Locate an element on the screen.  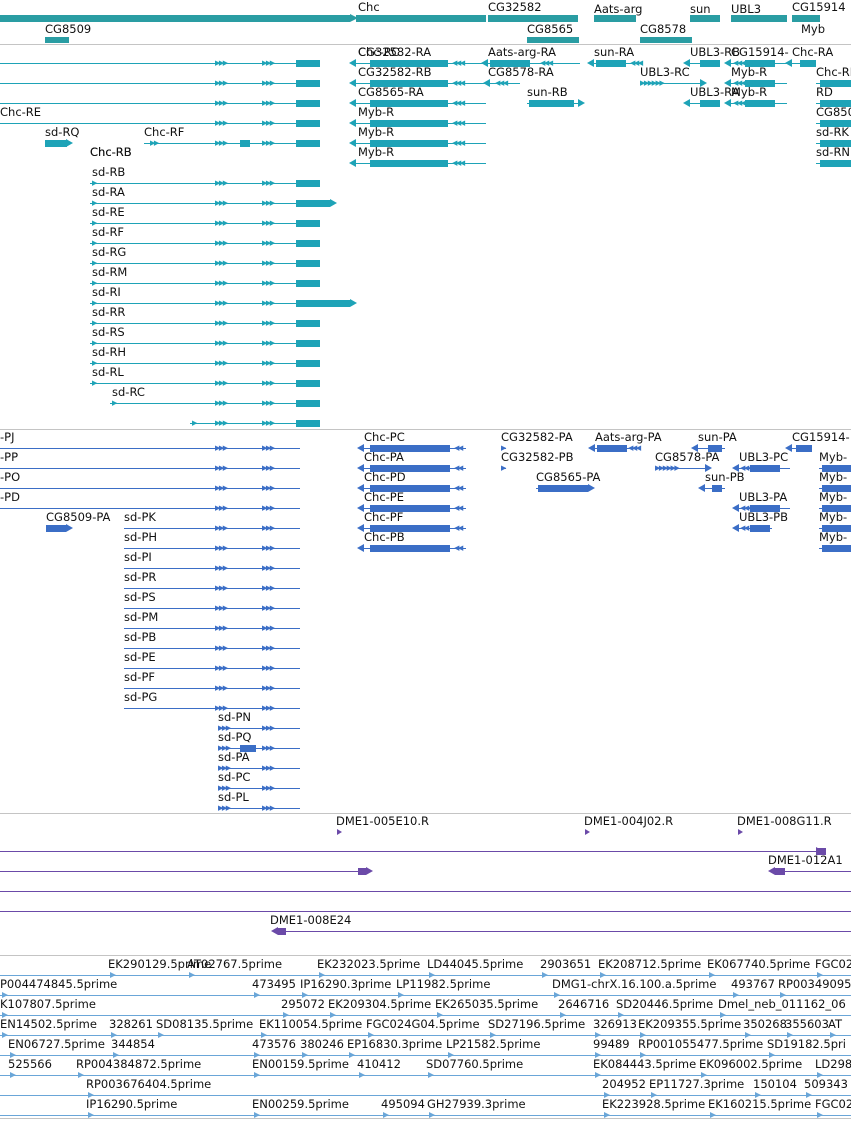
feature-label: CG8578-PA is located at coordinates (687, 457).